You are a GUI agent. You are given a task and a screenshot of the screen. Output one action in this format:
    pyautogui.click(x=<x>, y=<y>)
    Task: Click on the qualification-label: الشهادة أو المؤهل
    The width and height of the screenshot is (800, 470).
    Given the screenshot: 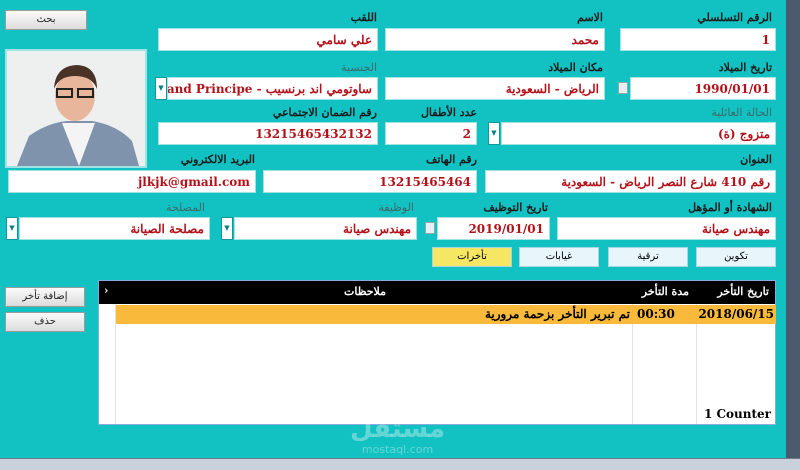 What is the action you would take?
    pyautogui.click(x=730, y=207)
    